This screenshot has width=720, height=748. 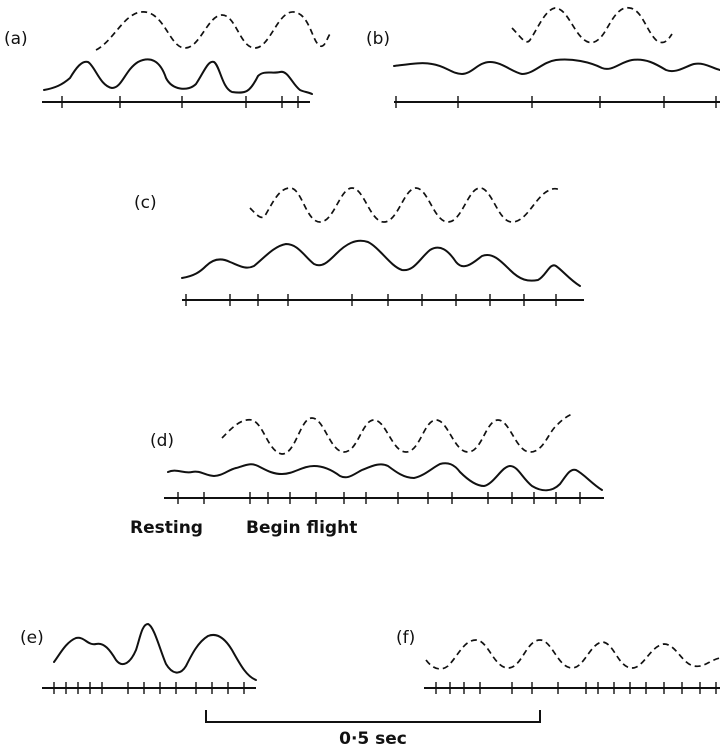 What do you see at coordinates (149, 688) in the screenshot?
I see `panel-e-ticks` at bounding box center [149, 688].